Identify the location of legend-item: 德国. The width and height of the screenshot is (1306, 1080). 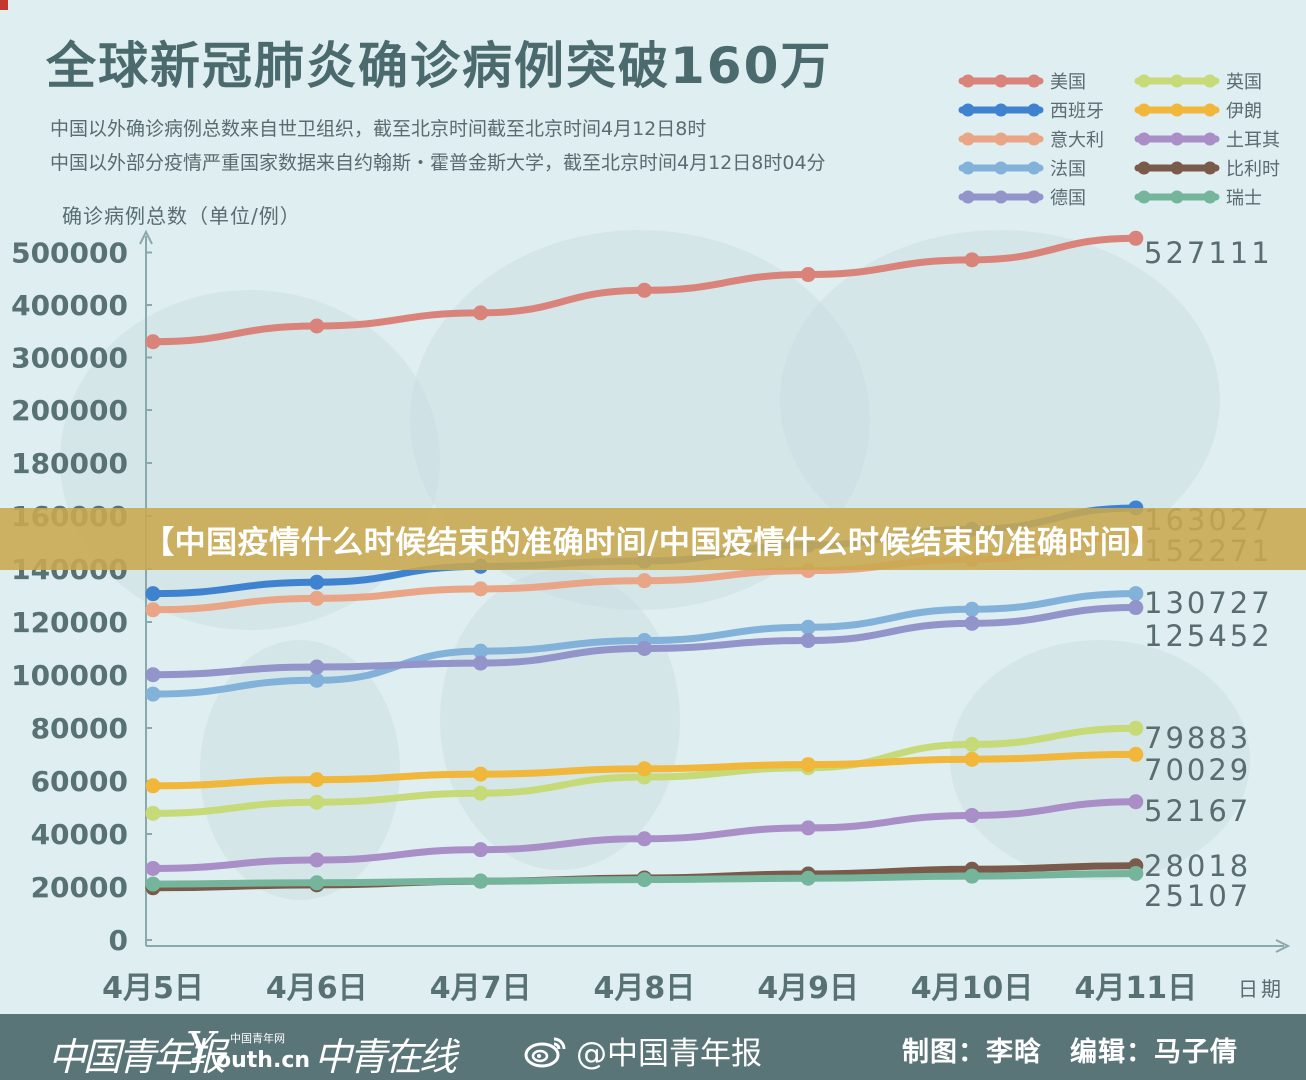
(1022, 197).